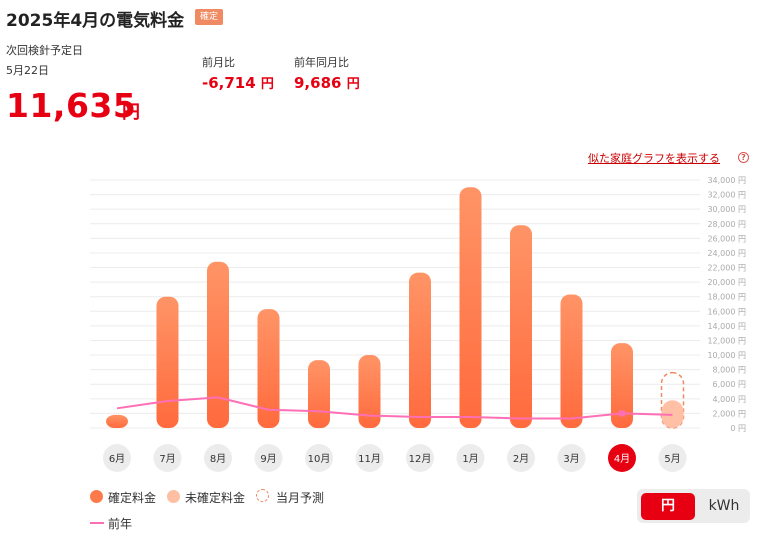 This screenshot has width=767, height=547. Describe the element at coordinates (726, 340) in the screenshot. I see `y-tick-label: 12,000 円` at that location.